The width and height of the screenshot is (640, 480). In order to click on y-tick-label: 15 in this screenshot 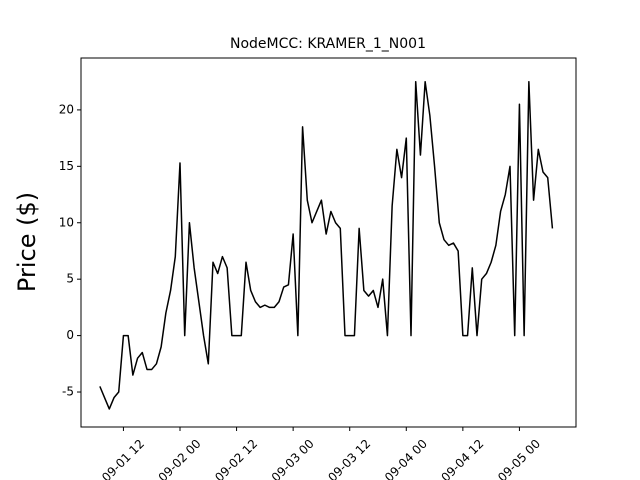, I will do `click(66, 166)`.